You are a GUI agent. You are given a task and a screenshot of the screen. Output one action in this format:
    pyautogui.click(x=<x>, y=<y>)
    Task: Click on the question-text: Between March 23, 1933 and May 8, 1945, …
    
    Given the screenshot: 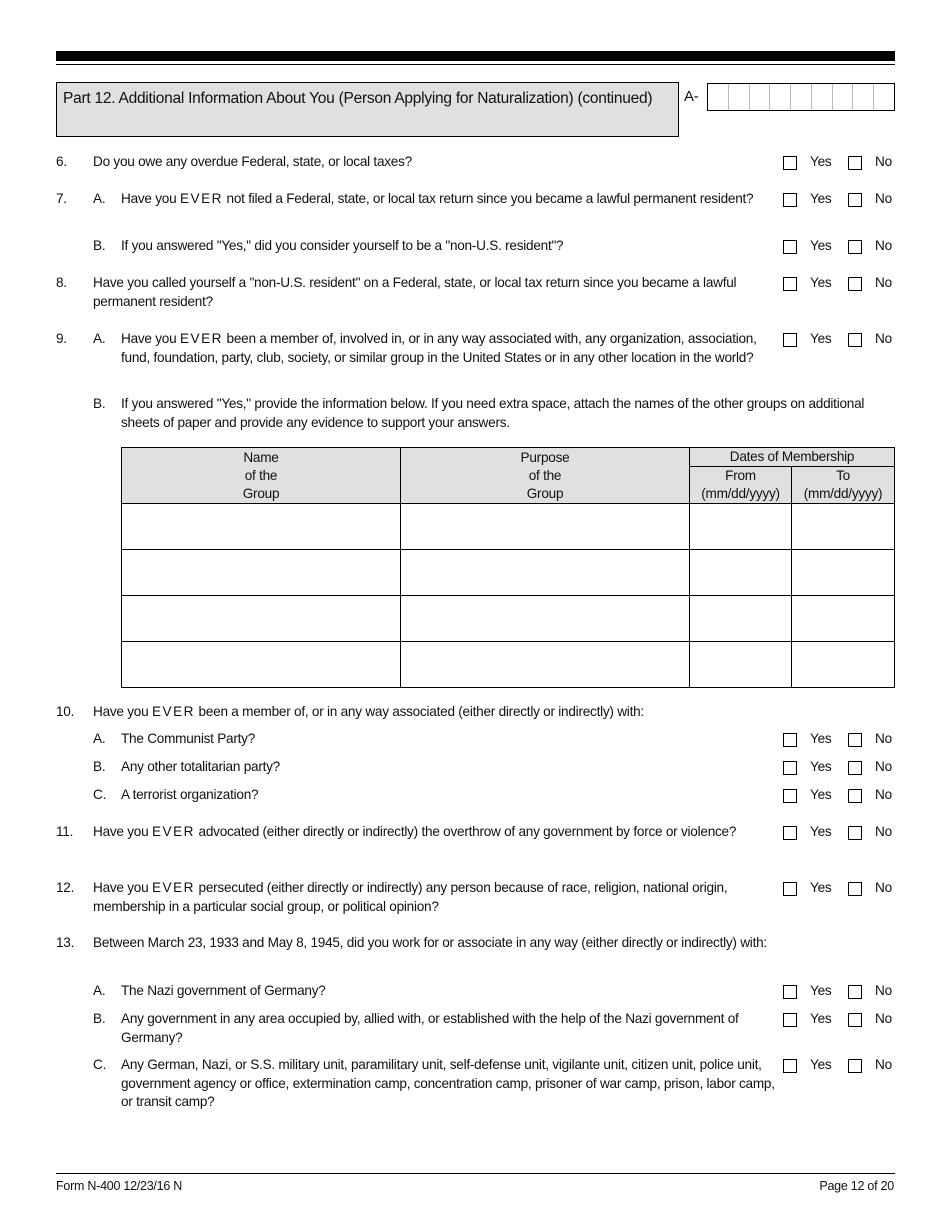 What is the action you would take?
    pyautogui.click(x=482, y=943)
    